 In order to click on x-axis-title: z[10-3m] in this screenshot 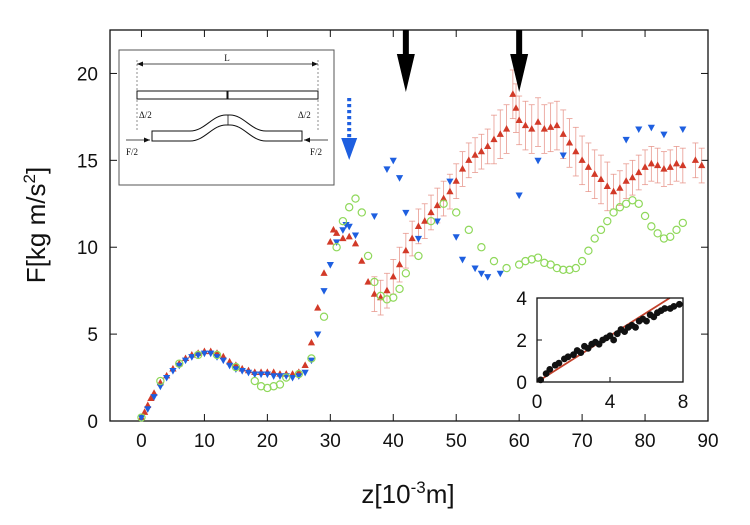, I will do `click(407, 493)`.